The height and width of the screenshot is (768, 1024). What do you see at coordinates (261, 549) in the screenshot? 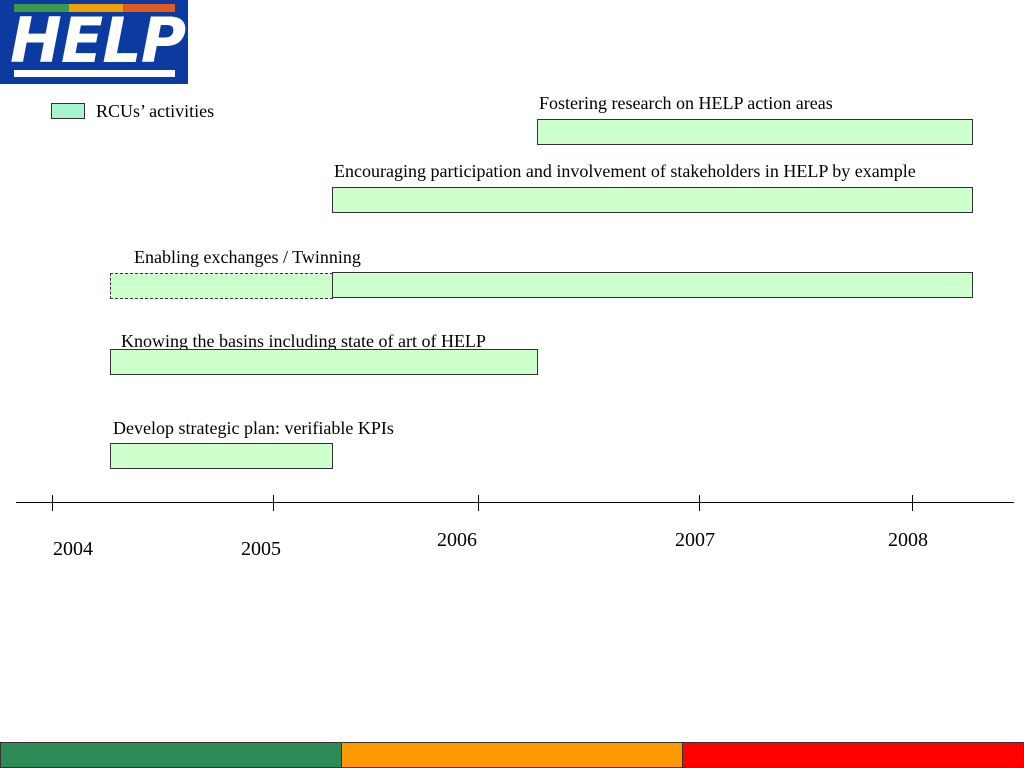
I see `year-label-2005: 2005` at bounding box center [261, 549].